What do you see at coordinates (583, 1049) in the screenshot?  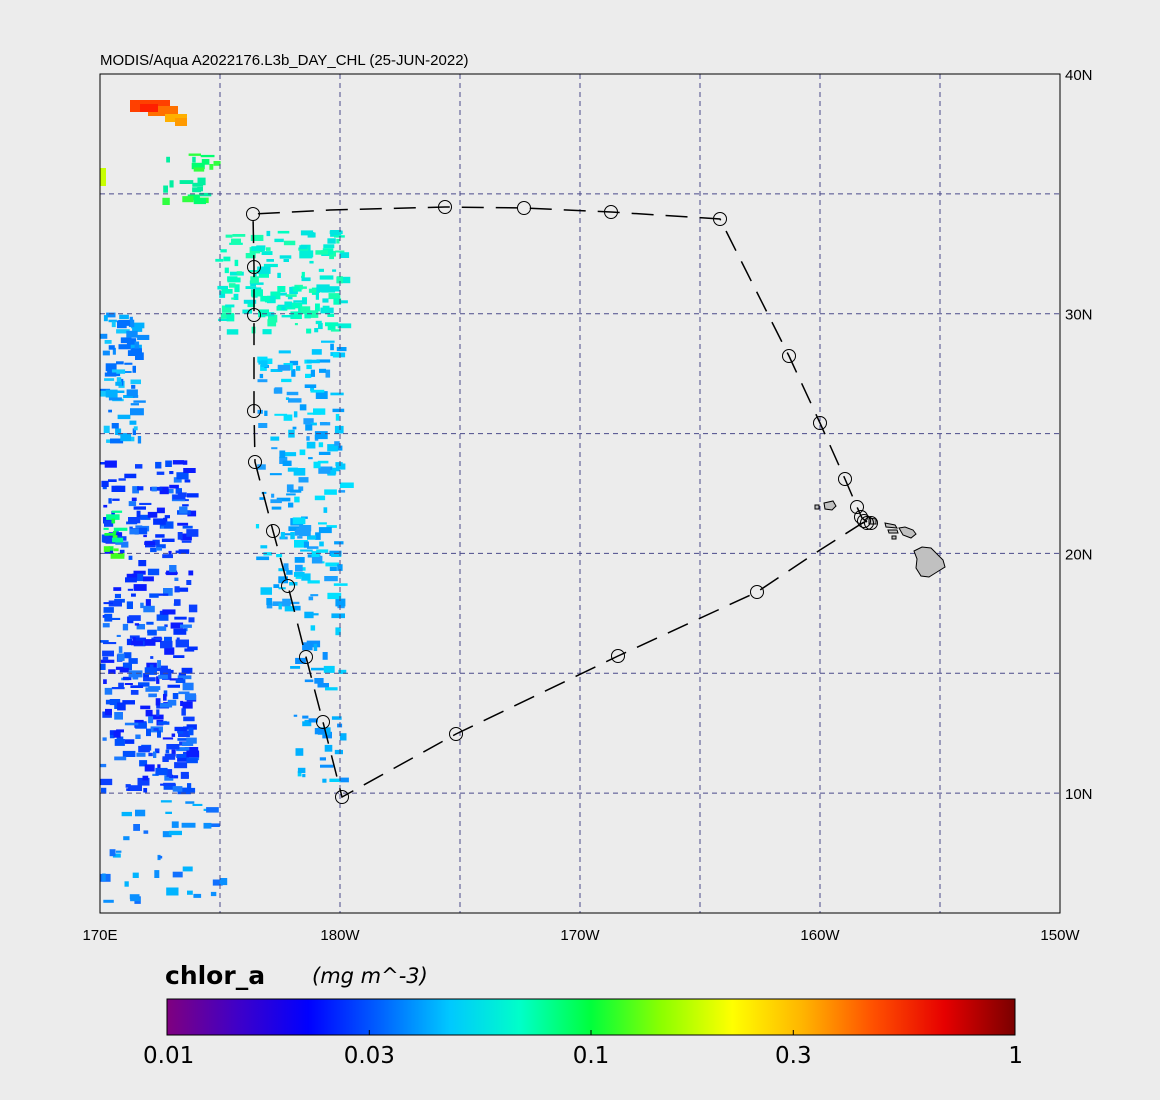 I see `colorbar-ticks: 0.01 0.03 0.1 0.3 1` at bounding box center [583, 1049].